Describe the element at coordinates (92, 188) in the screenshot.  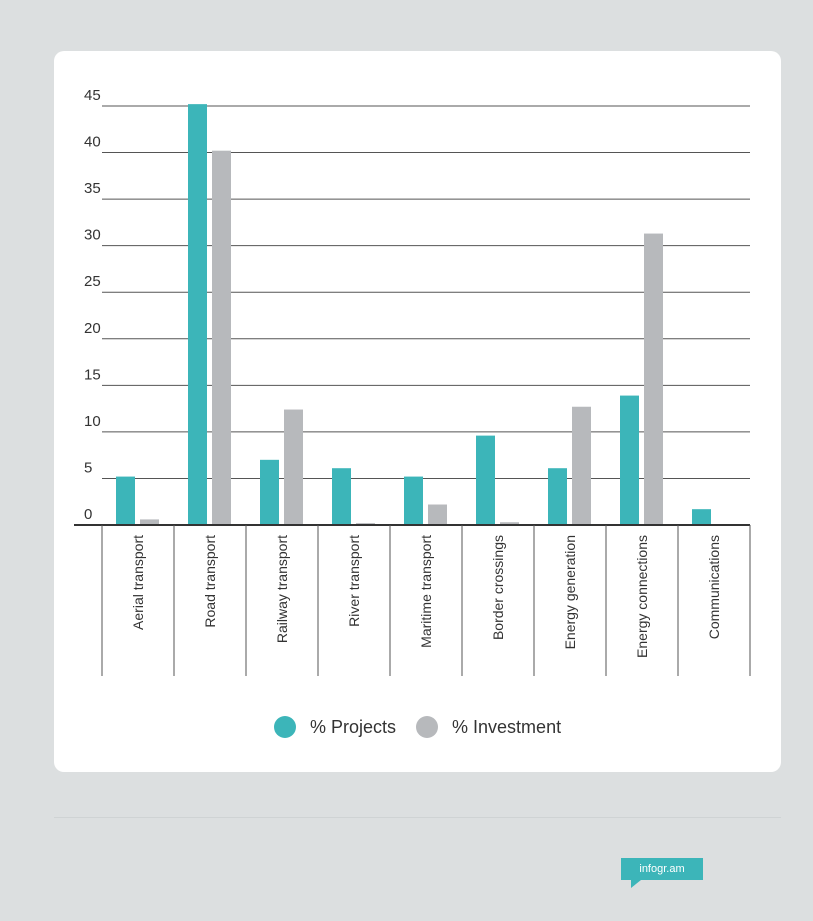
I see `y-tick-label: 35` at that location.